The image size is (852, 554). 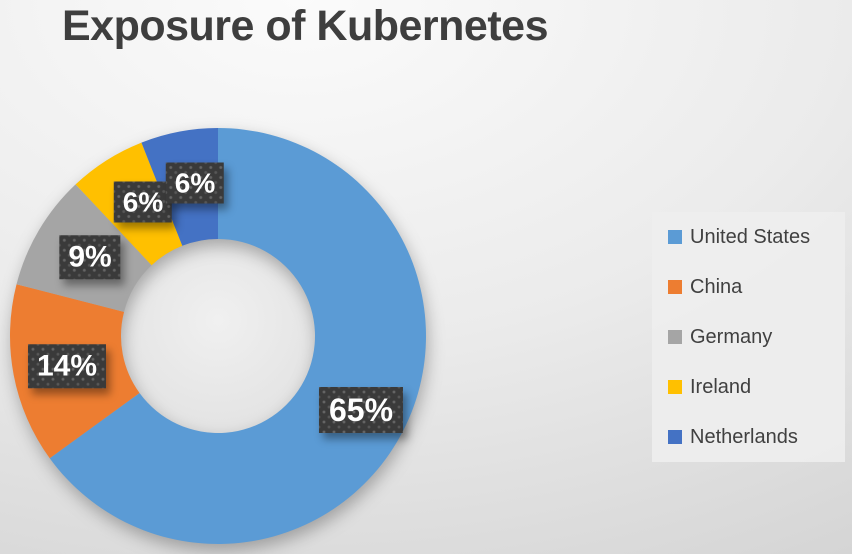 What do you see at coordinates (721, 386) in the screenshot?
I see `legend-label-ireland: Ireland` at bounding box center [721, 386].